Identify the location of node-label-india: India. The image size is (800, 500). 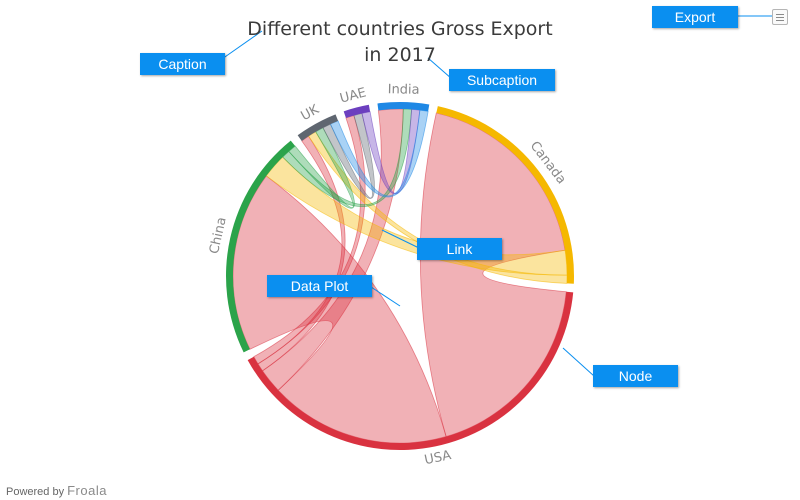
(404, 90).